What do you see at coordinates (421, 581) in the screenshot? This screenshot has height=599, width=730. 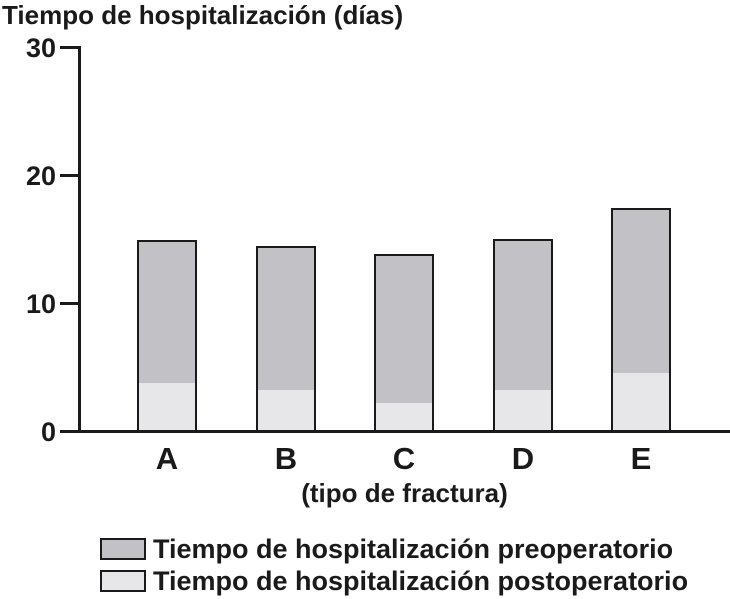 I see `legend-label-postoperatorio: Tiempo de hospitalización postoperatorio` at bounding box center [421, 581].